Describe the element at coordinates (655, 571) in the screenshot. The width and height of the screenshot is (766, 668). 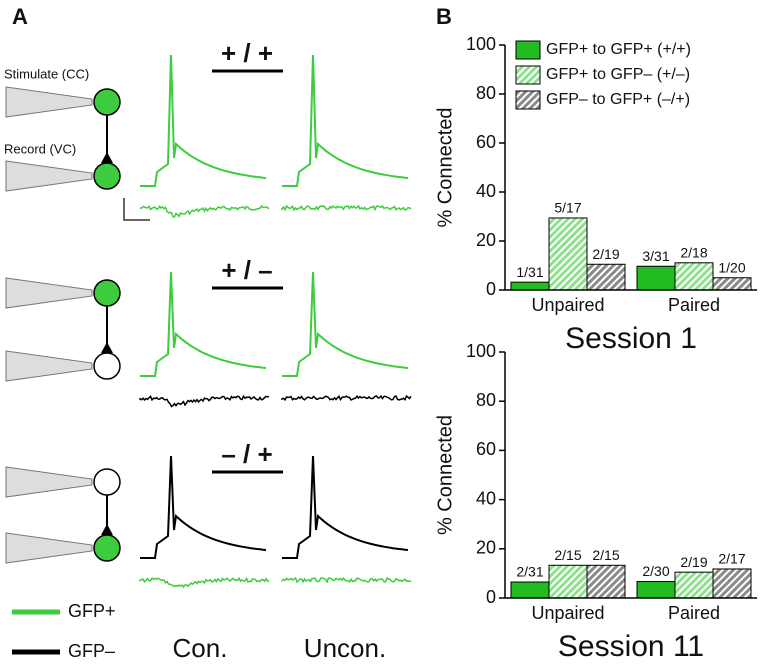
I see `value-label: 2/30` at that location.